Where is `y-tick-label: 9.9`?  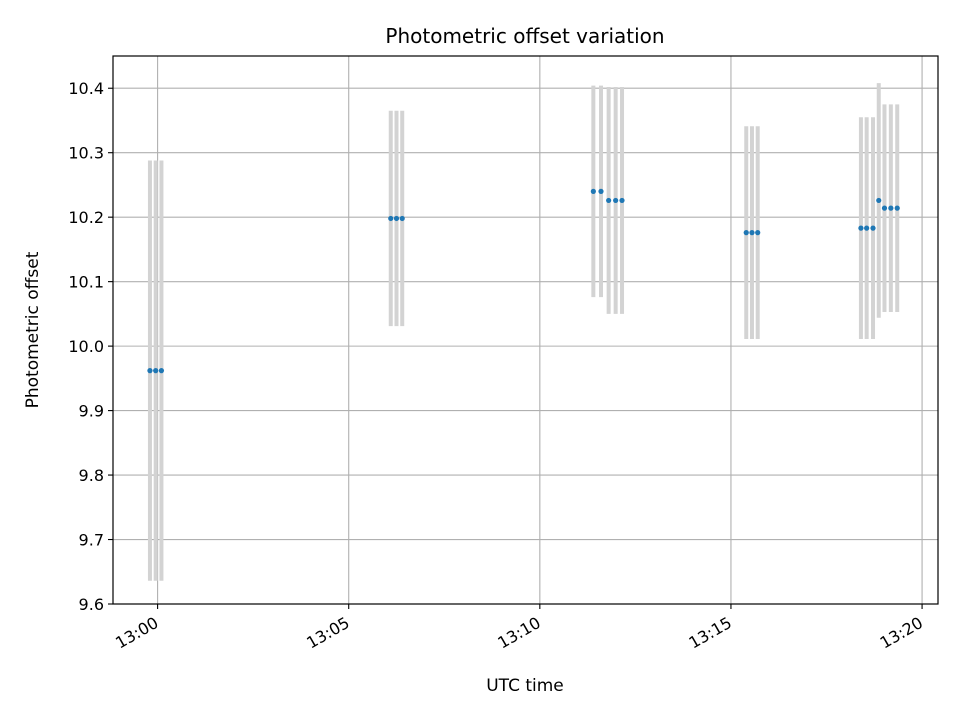
y-tick-label: 9.9 is located at coordinates (91, 411).